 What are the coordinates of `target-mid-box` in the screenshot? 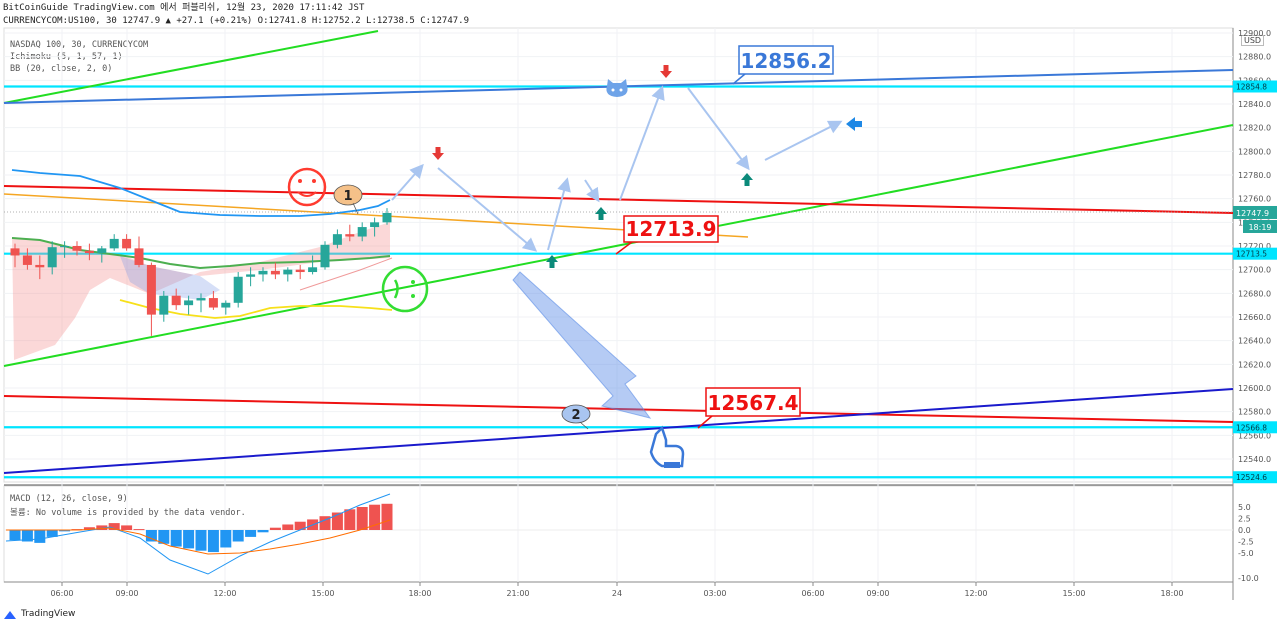 It's located at (671, 229).